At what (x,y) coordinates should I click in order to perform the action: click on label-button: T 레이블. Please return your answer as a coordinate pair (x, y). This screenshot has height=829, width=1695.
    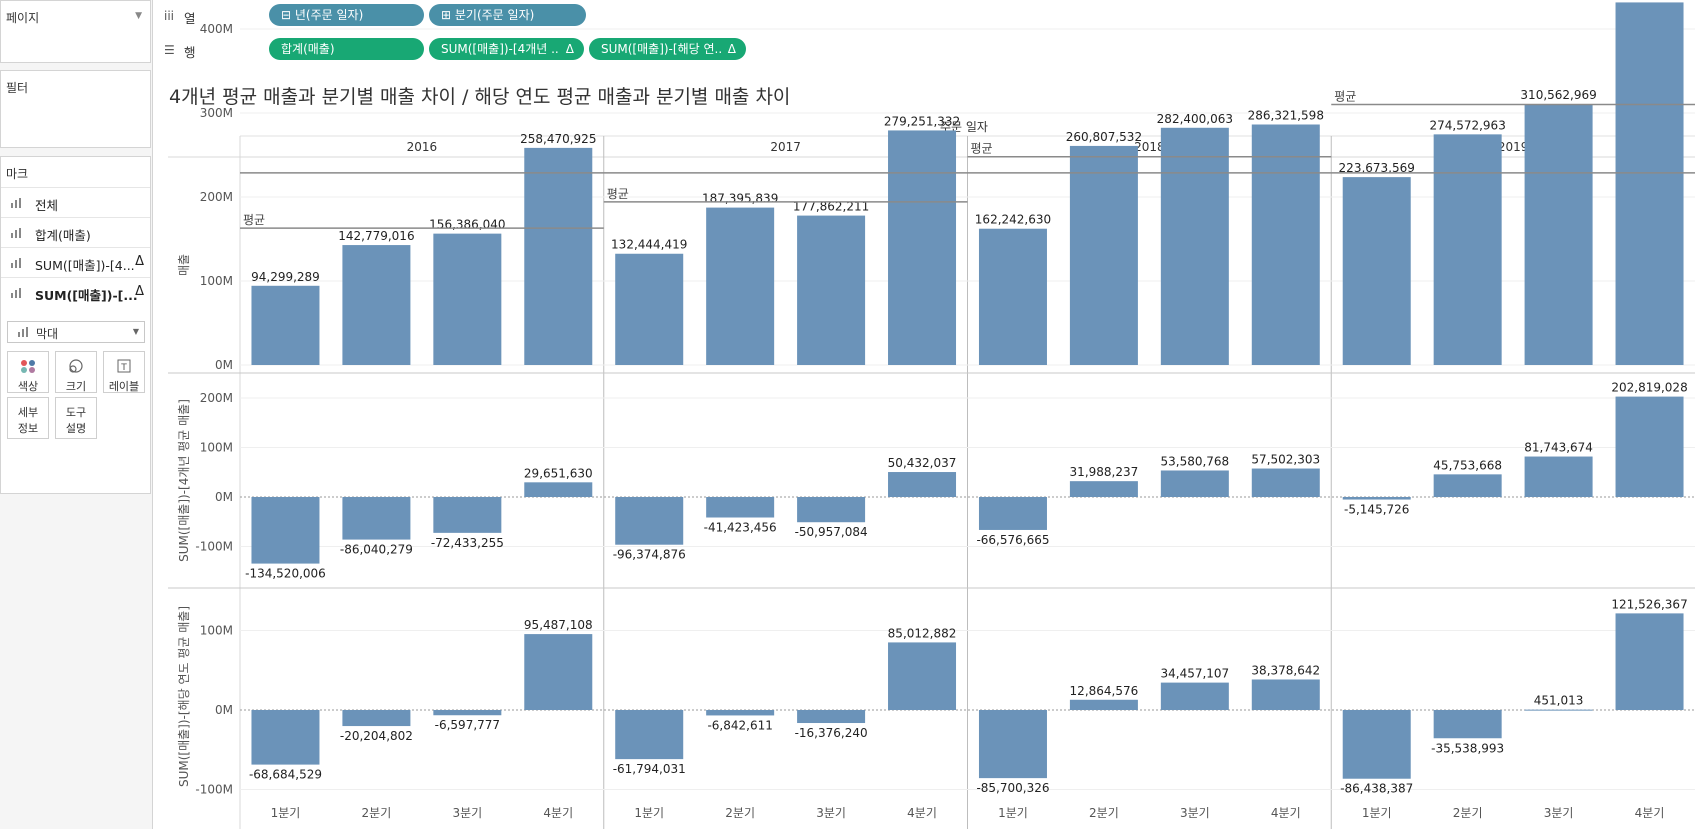
    Looking at the image, I should click on (124, 372).